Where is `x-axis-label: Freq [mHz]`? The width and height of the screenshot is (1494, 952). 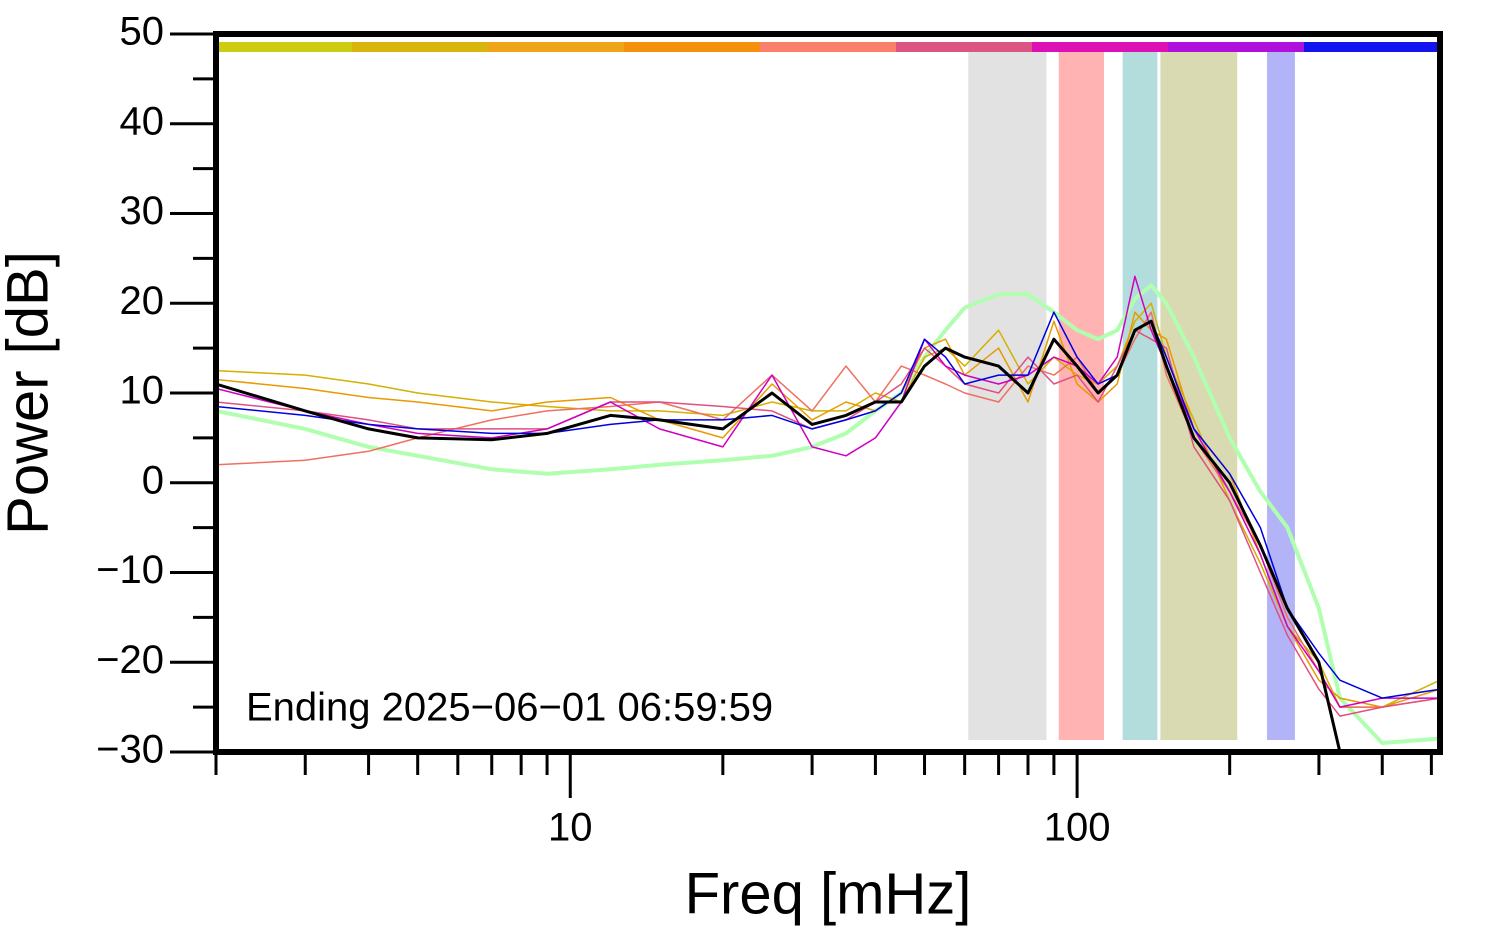
x-axis-label: Freq [mHz] is located at coordinates (828, 893).